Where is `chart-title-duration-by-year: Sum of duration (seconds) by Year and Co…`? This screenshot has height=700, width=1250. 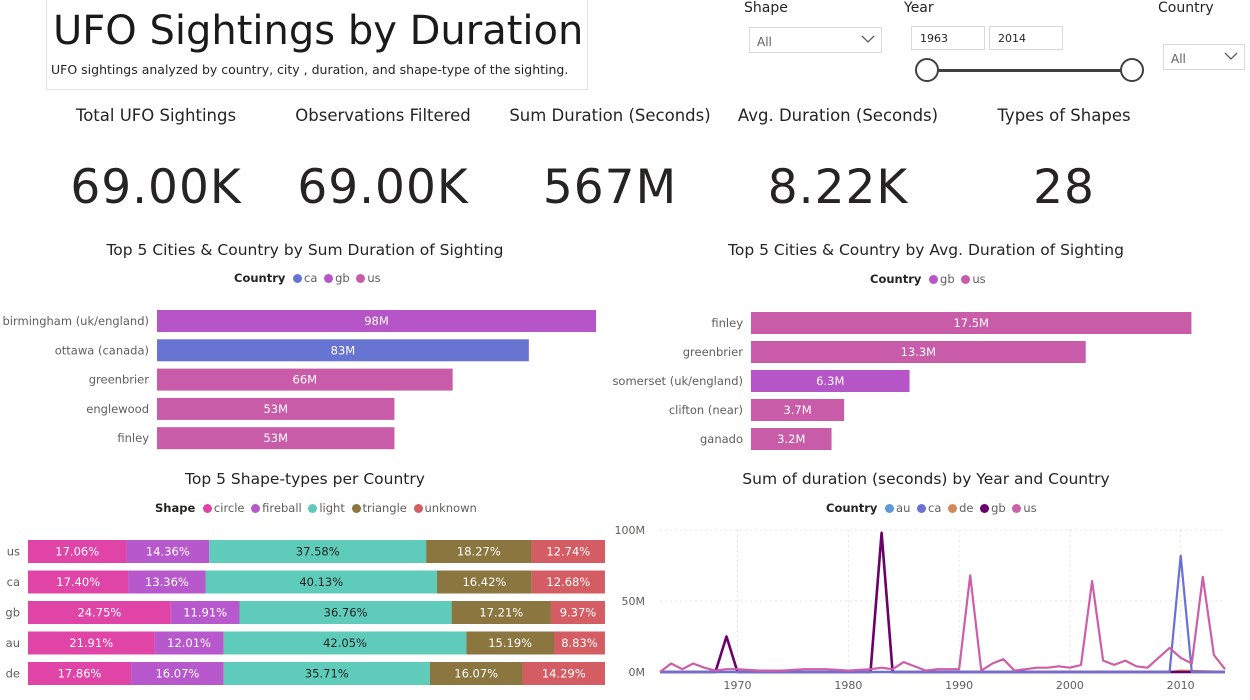
chart-title-duration-by-year: Sum of duration (seconds) by Year and Co… is located at coordinates (926, 479).